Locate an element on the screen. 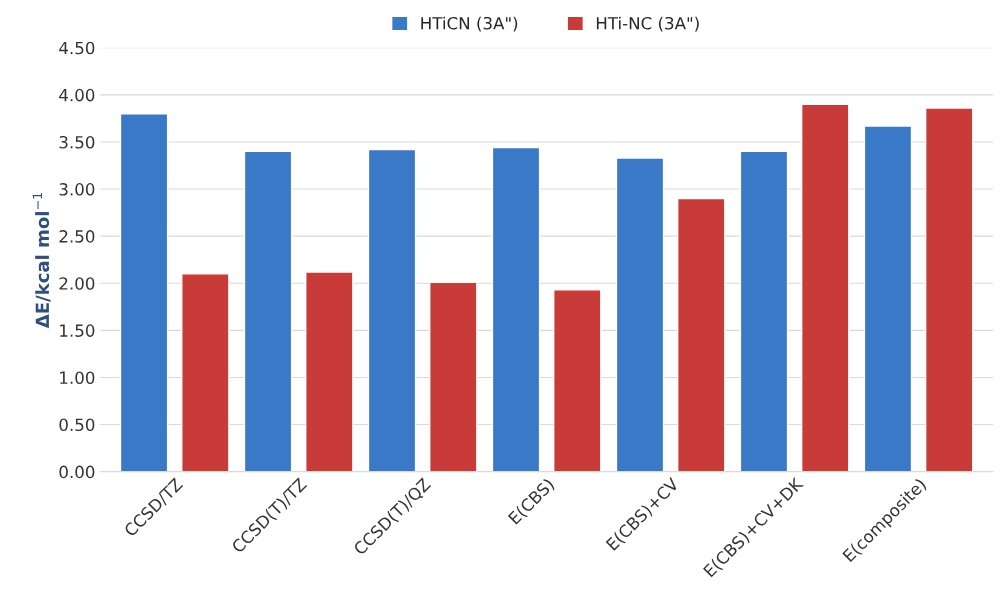 This screenshot has height=597, width=1003. y-tick-label: 2.00 is located at coordinates (77, 283).